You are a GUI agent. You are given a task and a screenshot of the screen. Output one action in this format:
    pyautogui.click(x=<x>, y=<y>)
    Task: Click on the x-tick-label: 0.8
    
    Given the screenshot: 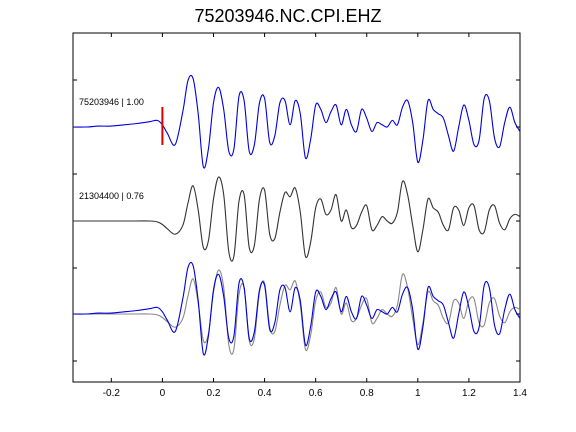 What is the action you would take?
    pyautogui.click(x=367, y=393)
    